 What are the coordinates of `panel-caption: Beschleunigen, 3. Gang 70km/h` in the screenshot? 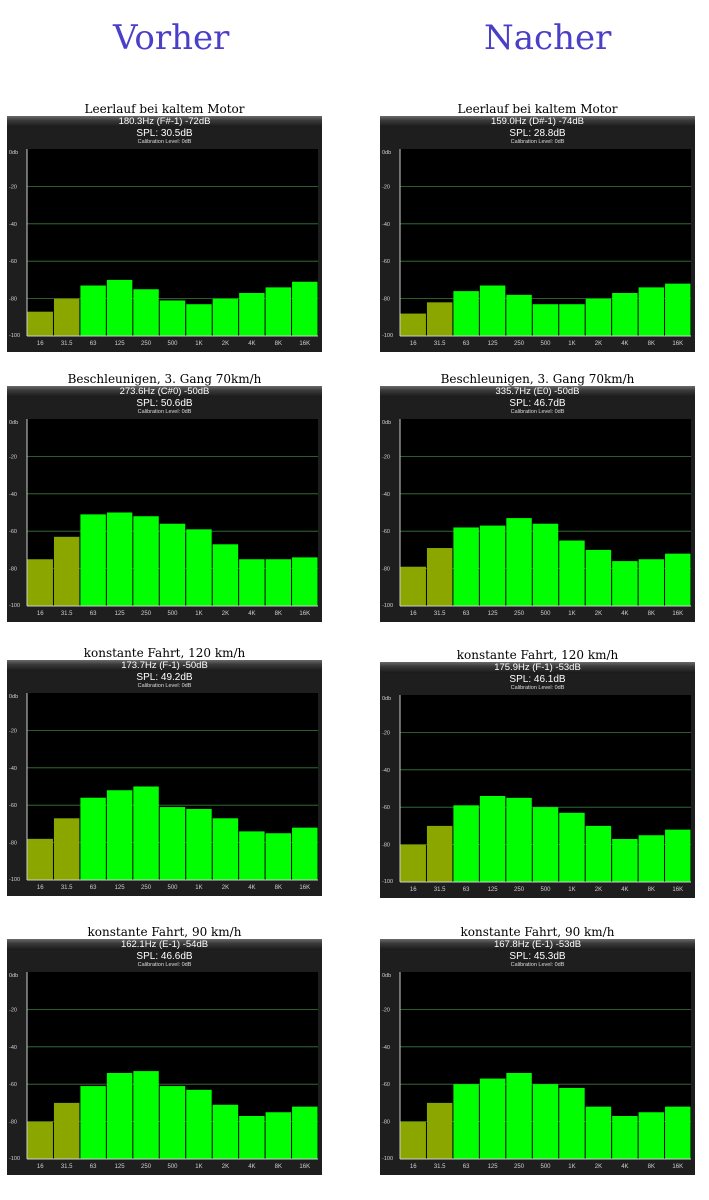 It's located at (164, 379).